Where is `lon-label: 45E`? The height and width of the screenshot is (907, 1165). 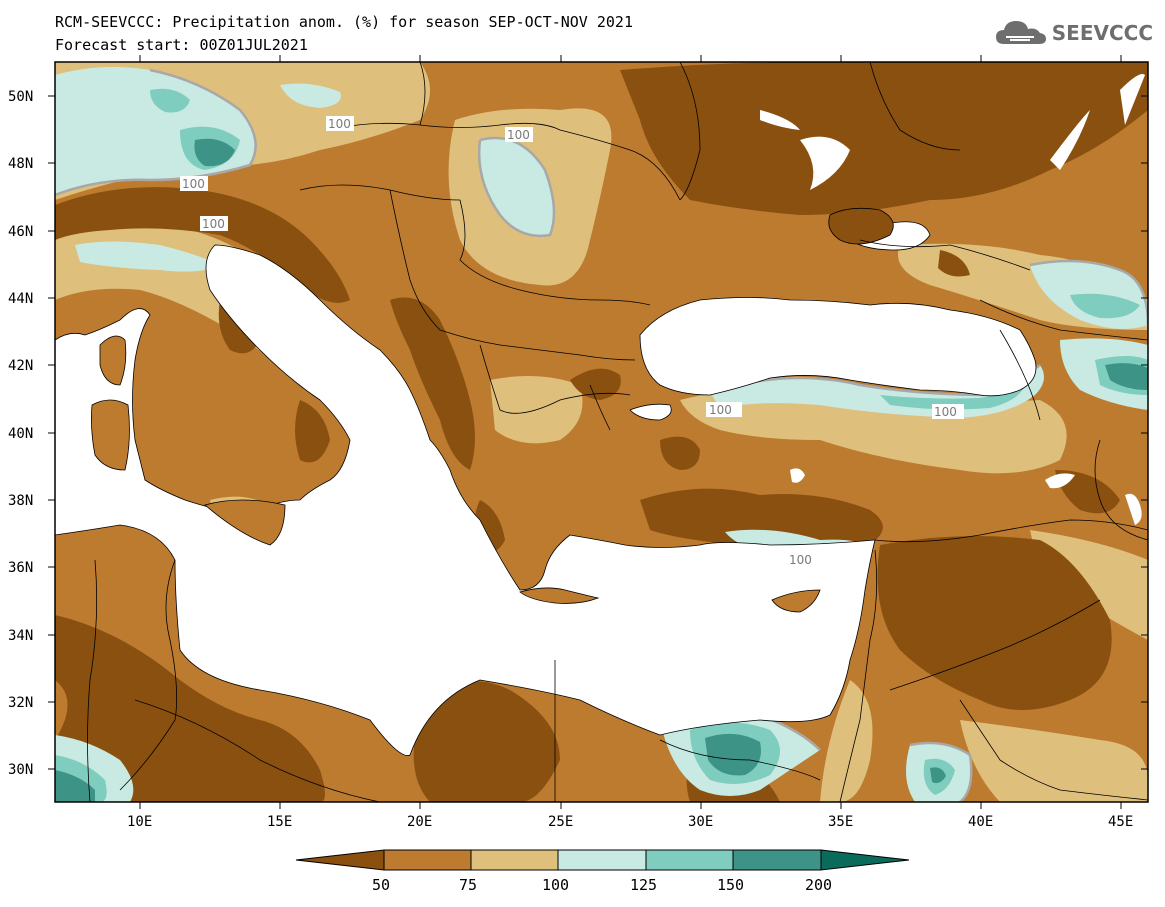 lon-label: 45E is located at coordinates (1120, 822).